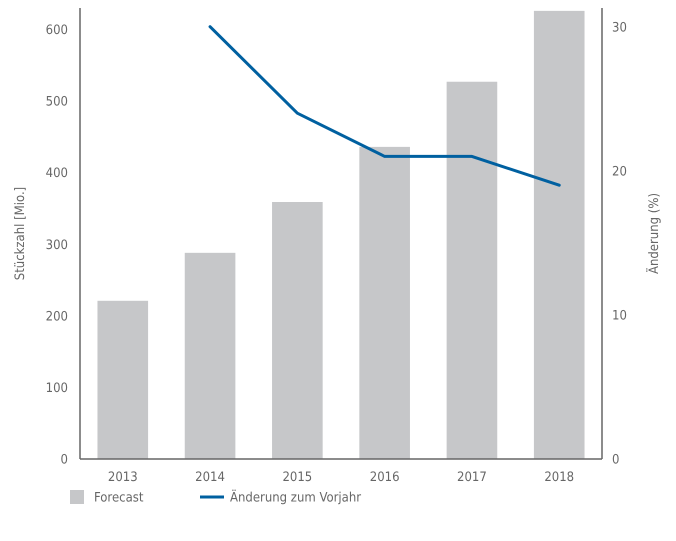 This screenshot has width=676, height=541. Describe the element at coordinates (57, 245) in the screenshot. I see `y-tick-label: 300` at that location.